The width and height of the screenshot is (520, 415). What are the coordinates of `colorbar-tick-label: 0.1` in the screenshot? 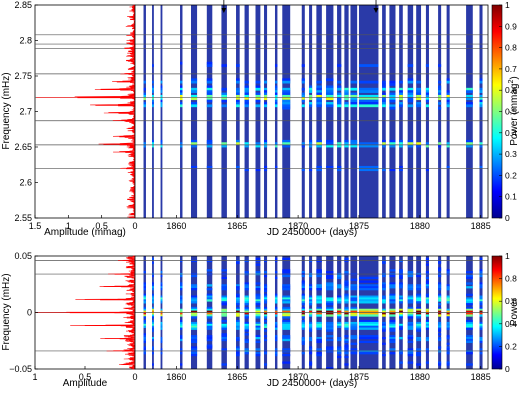 It's located at (511, 197).